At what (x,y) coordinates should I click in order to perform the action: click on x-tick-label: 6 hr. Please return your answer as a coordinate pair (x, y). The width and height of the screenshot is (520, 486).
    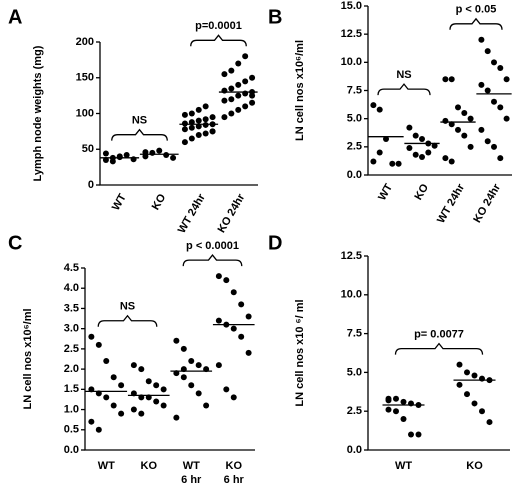
    Looking at the image, I should click on (234, 480).